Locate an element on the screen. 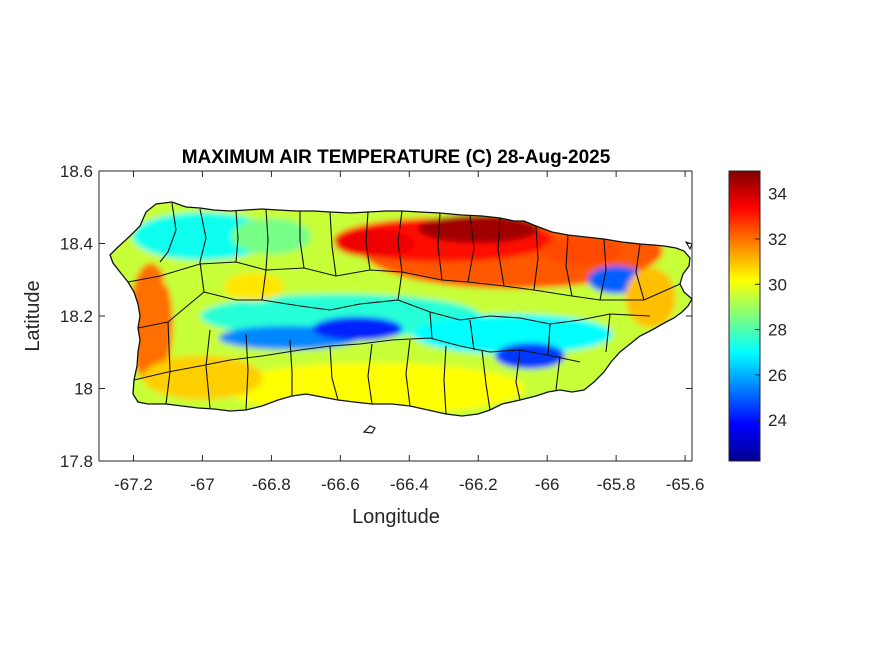 This screenshot has height=656, width=875. x-tick-label: -67 is located at coordinates (202, 484).